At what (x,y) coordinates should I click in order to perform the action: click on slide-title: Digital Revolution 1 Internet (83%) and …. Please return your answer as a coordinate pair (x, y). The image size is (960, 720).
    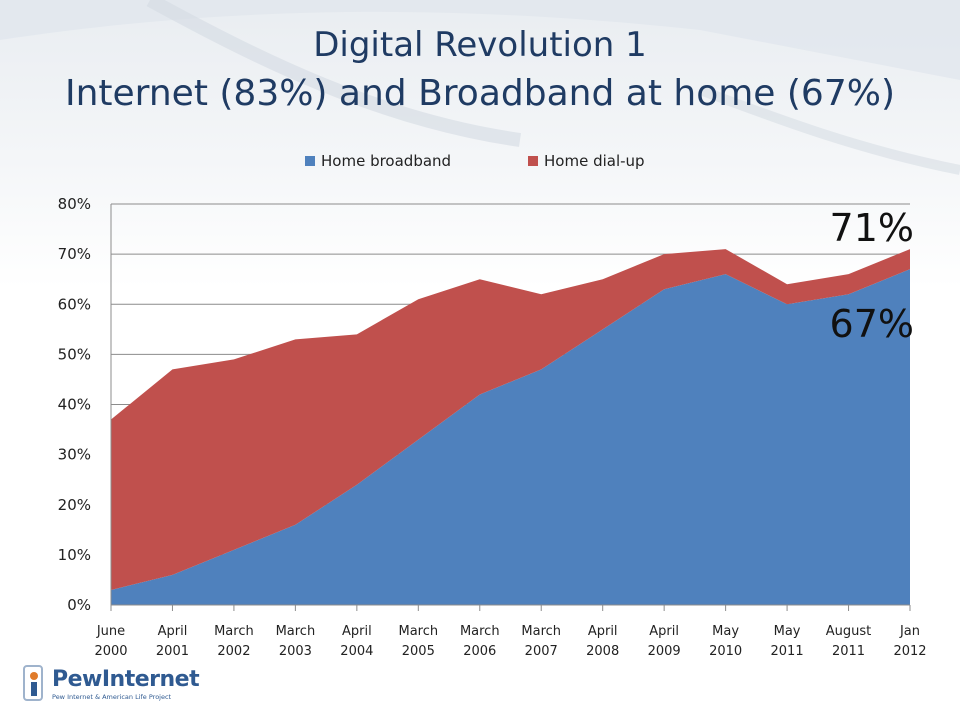
    Looking at the image, I should click on (480, 70).